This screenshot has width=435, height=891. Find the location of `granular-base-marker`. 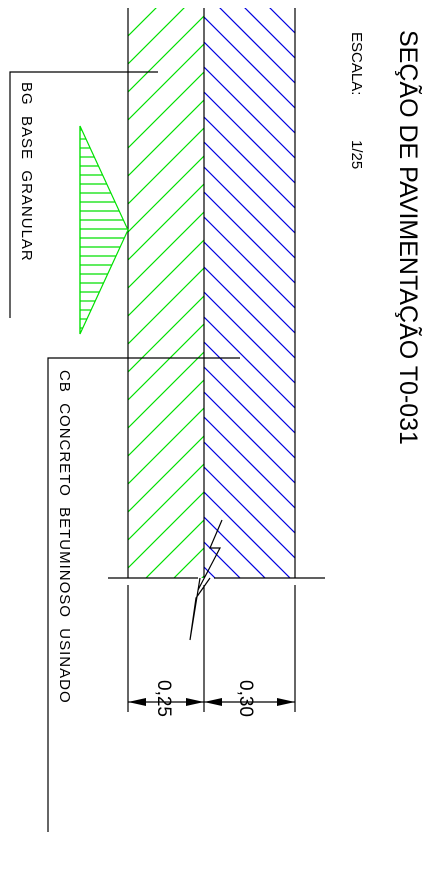

granular-base-marker is located at coordinates (104, 230).